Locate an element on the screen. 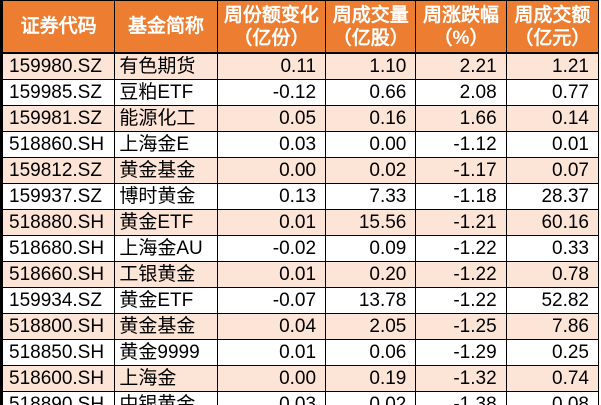 Image resolution: width=601 pixels, height=405 pixels. header-label-volume: 周成交量 is located at coordinates (370, 15).